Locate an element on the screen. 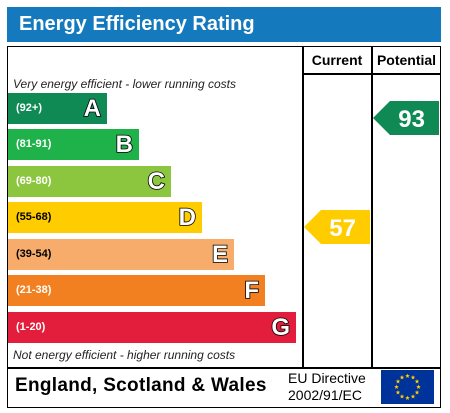  band-f: (21-38) F is located at coordinates (136, 290).